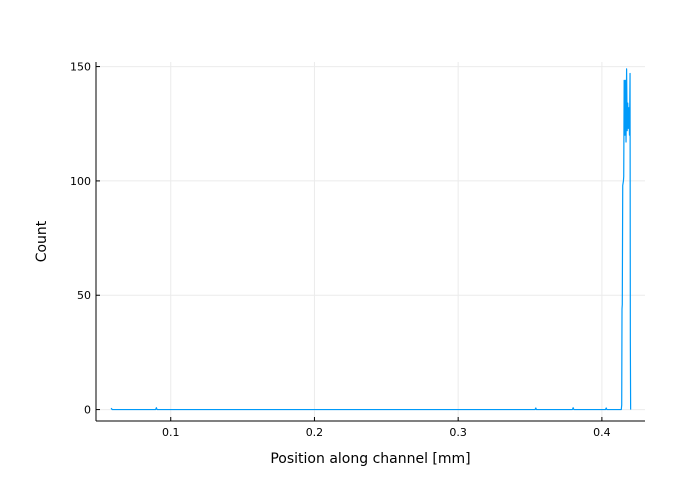 This screenshot has width=700, height=504. I want to click on x-axis-title: Position along channel [mm], so click(370, 459).